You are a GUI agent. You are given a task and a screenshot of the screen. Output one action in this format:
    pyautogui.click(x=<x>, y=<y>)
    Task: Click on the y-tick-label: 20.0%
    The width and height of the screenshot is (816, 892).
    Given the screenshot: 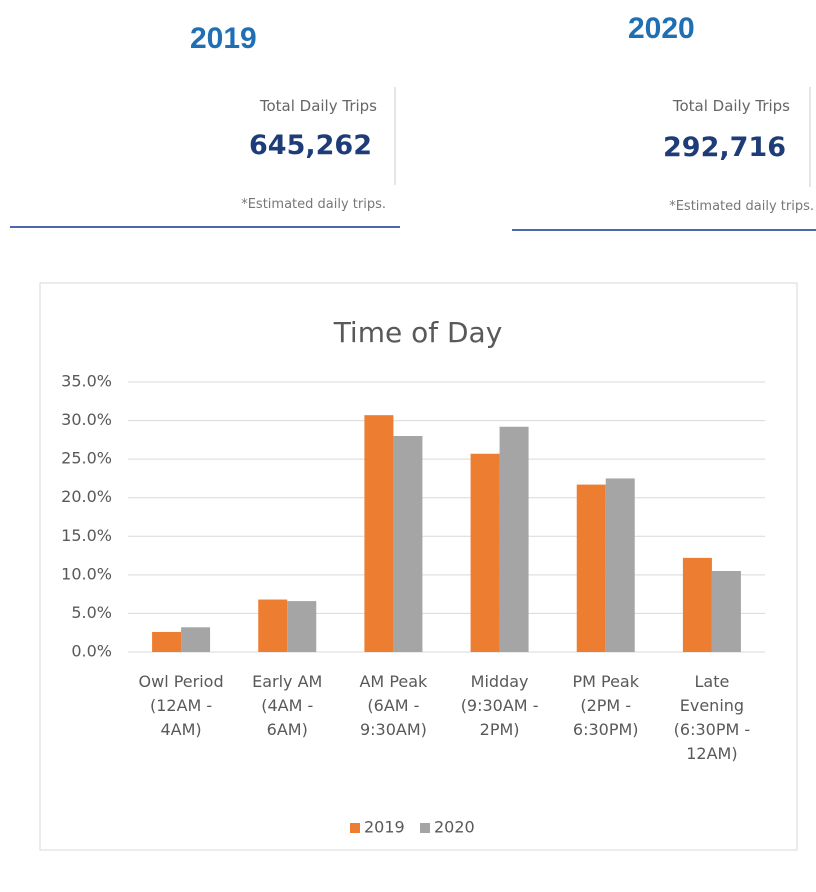 What is the action you would take?
    pyautogui.click(x=86, y=496)
    